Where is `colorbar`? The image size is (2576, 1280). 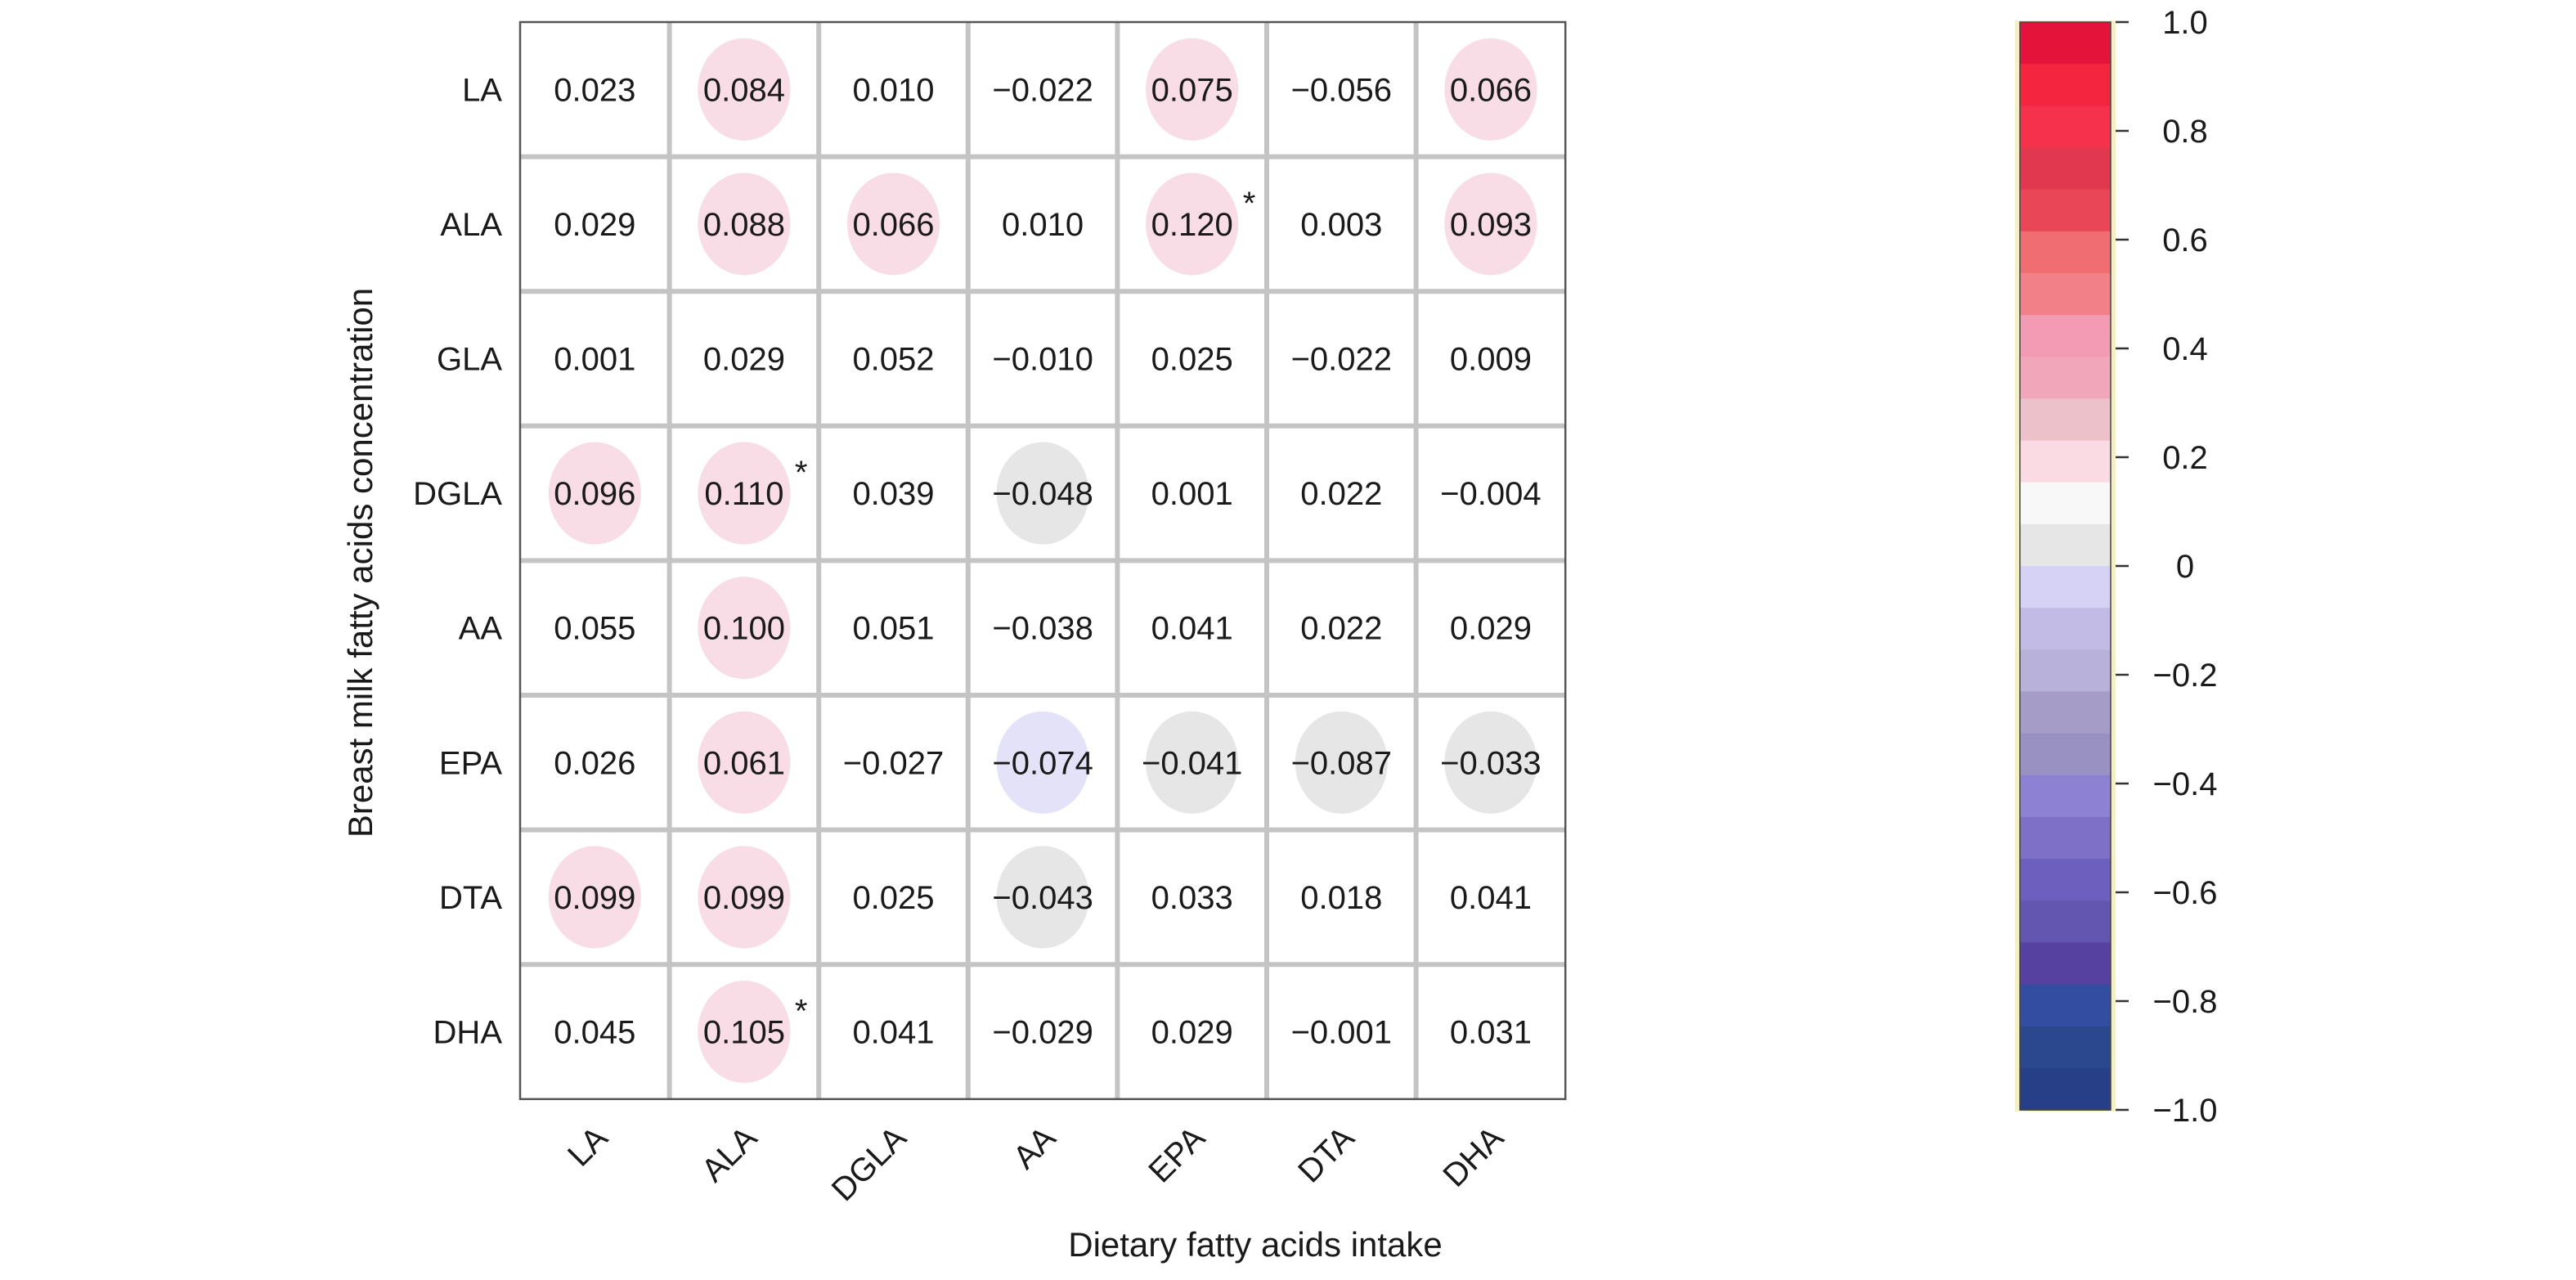 colorbar is located at coordinates (2065, 566).